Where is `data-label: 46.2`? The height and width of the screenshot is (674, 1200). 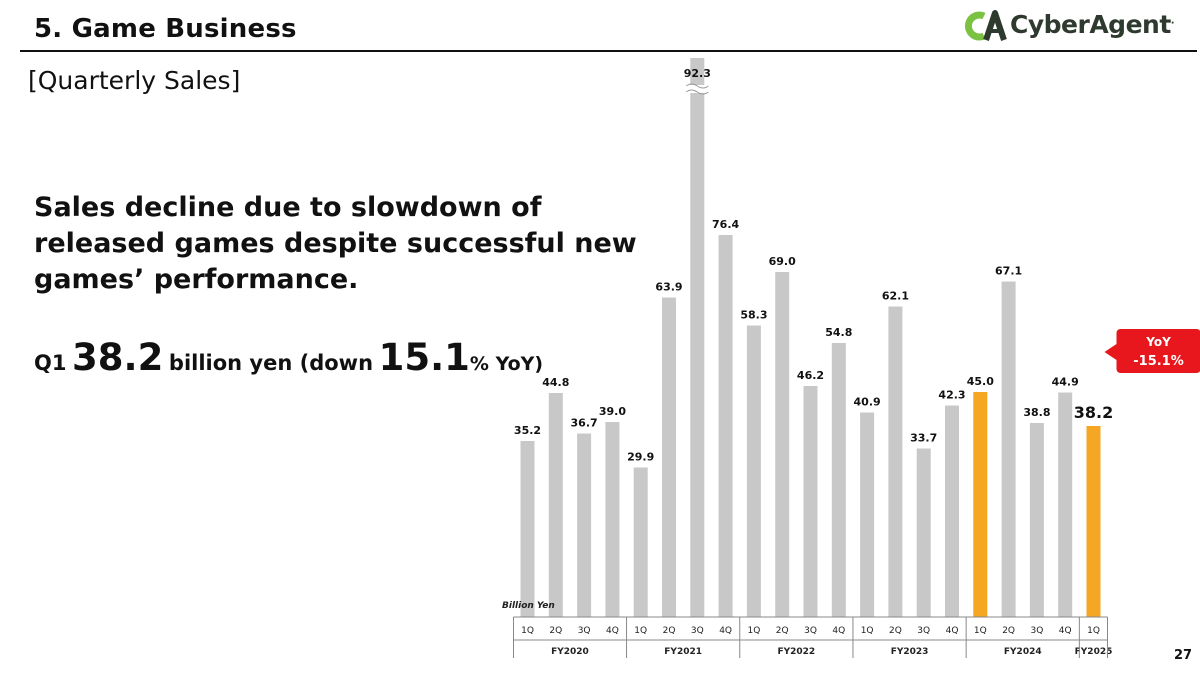
data-label: 46.2 is located at coordinates (810, 375).